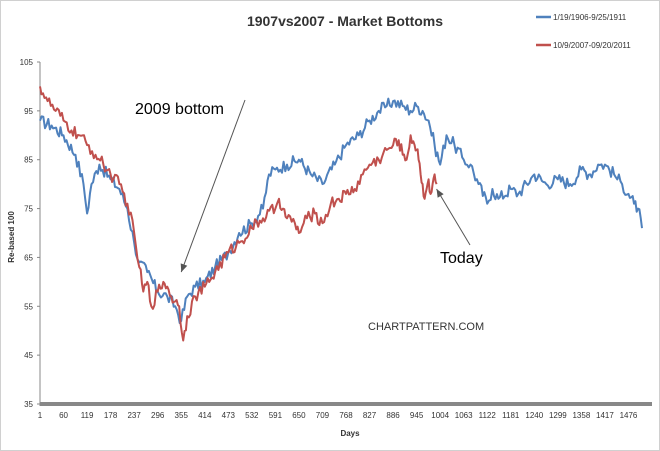 The height and width of the screenshot is (451, 660). I want to click on x-tick-label: 1476, so click(629, 415).